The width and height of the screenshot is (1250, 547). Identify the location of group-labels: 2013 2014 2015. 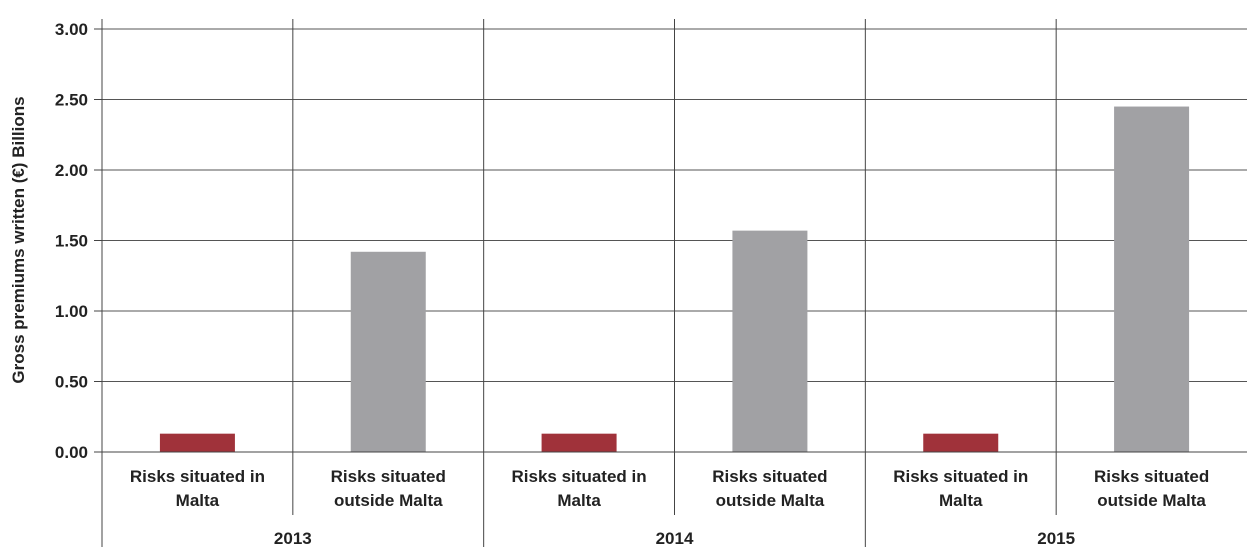
(674, 538).